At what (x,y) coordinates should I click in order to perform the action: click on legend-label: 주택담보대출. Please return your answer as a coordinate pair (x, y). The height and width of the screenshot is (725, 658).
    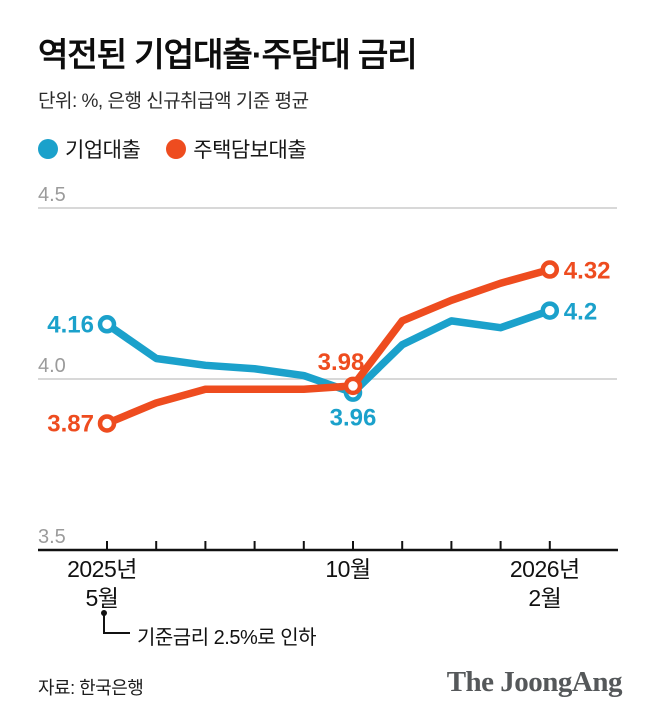
    Looking at the image, I should click on (250, 150).